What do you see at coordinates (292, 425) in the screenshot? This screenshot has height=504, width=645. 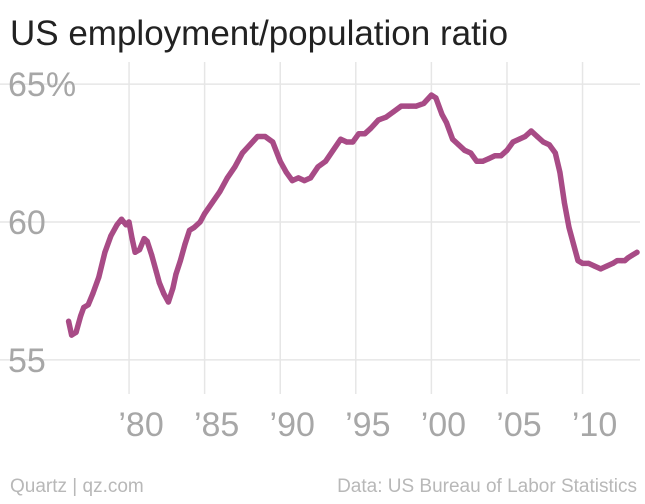 I see `x-tick-label-1990: ’90` at bounding box center [292, 425].